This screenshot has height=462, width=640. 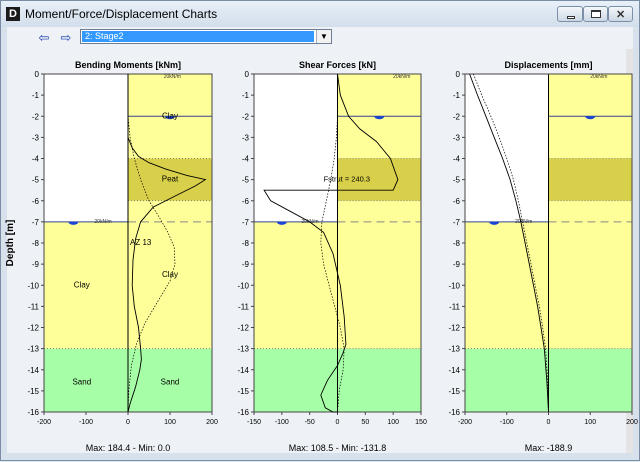 What do you see at coordinates (338, 448) in the screenshot?
I see `chart-summary: Max: 108.5 - Min: -131.8` at bounding box center [338, 448].